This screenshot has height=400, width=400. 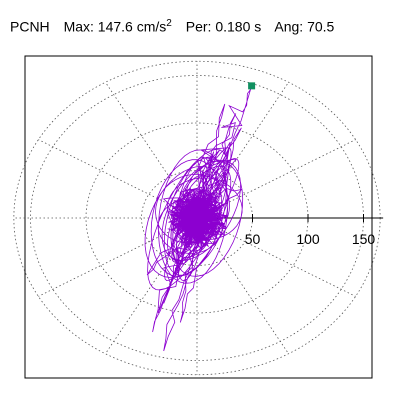 What do you see at coordinates (290, 230) in the screenshot?
I see `radial-axis: 50 100 150` at bounding box center [290, 230].